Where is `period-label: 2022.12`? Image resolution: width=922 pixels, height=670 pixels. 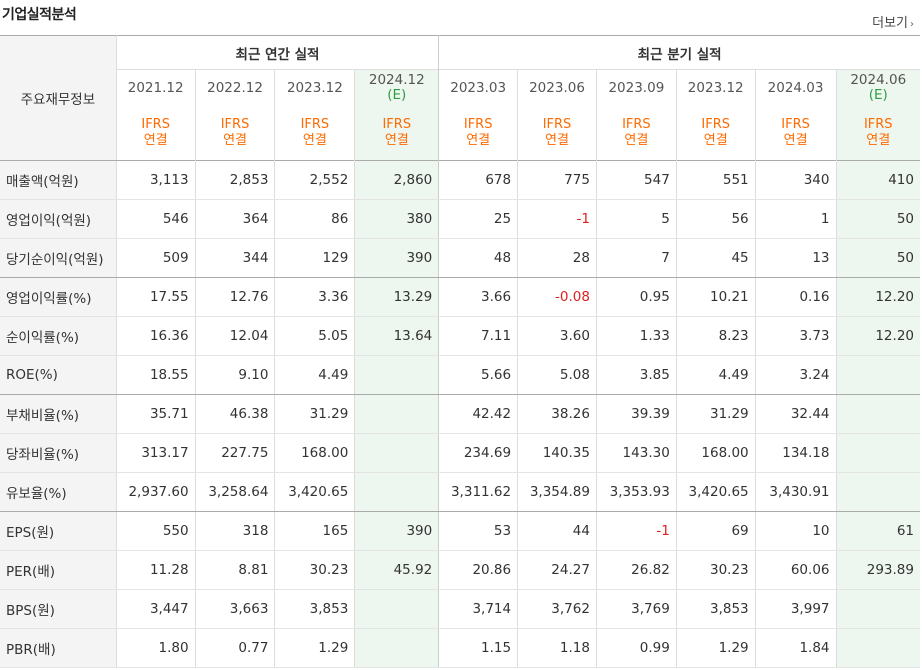 period-label: 2022.12 is located at coordinates (235, 88).